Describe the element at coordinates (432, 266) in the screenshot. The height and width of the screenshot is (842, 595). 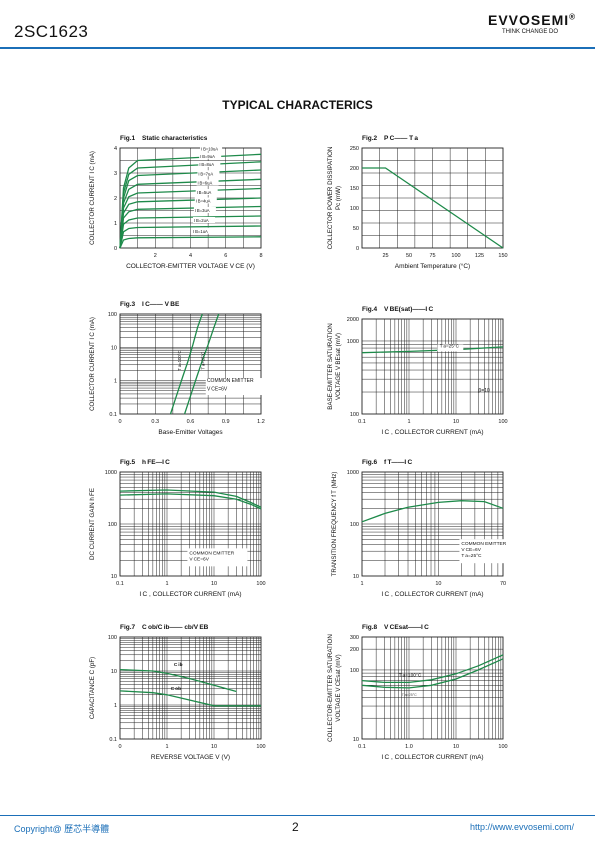
I see `x-axis-label: Ambient Temperature (°C)` at that location.